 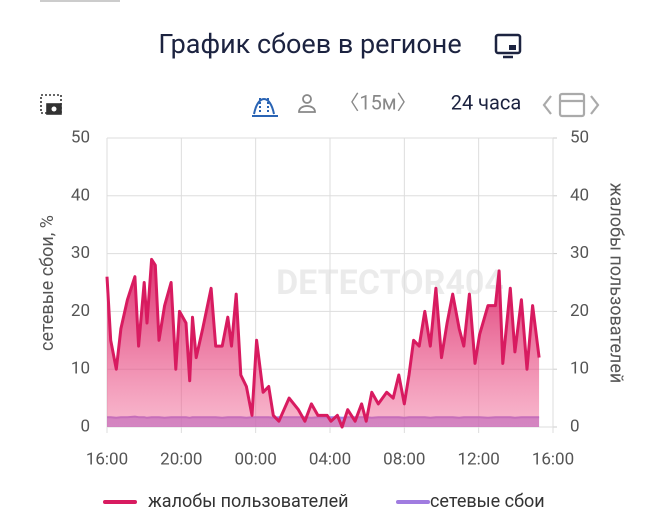 I want to click on y2-axis-label: жалобы пользователей, so click(x=615, y=283).